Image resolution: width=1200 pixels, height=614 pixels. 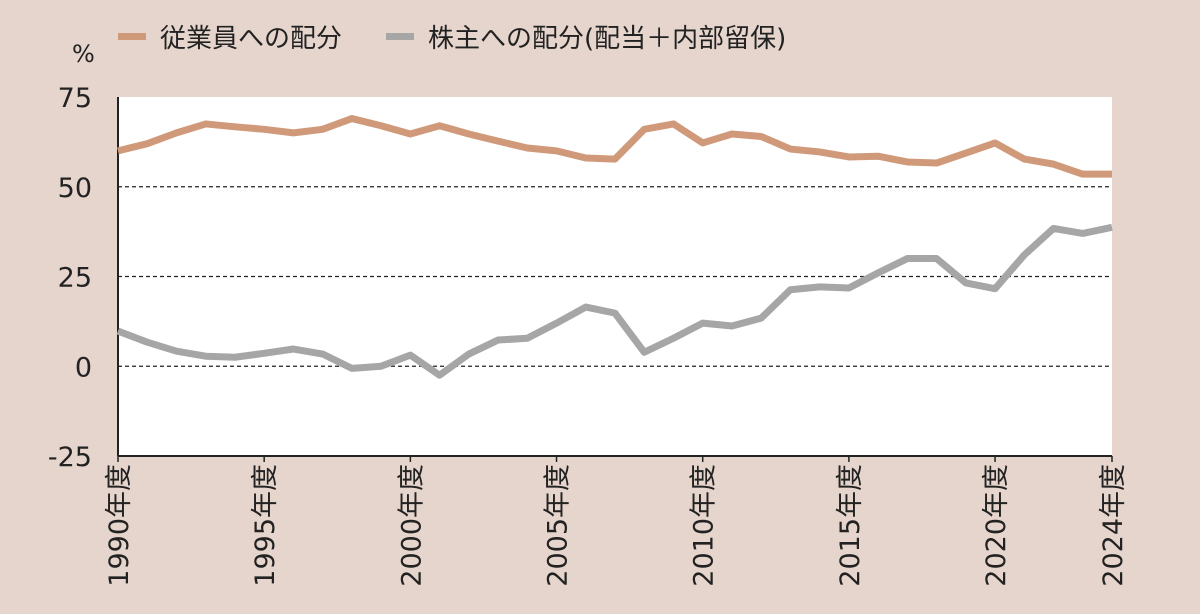 I want to click on x-tick-label: 2010年度, so click(x=704, y=525).